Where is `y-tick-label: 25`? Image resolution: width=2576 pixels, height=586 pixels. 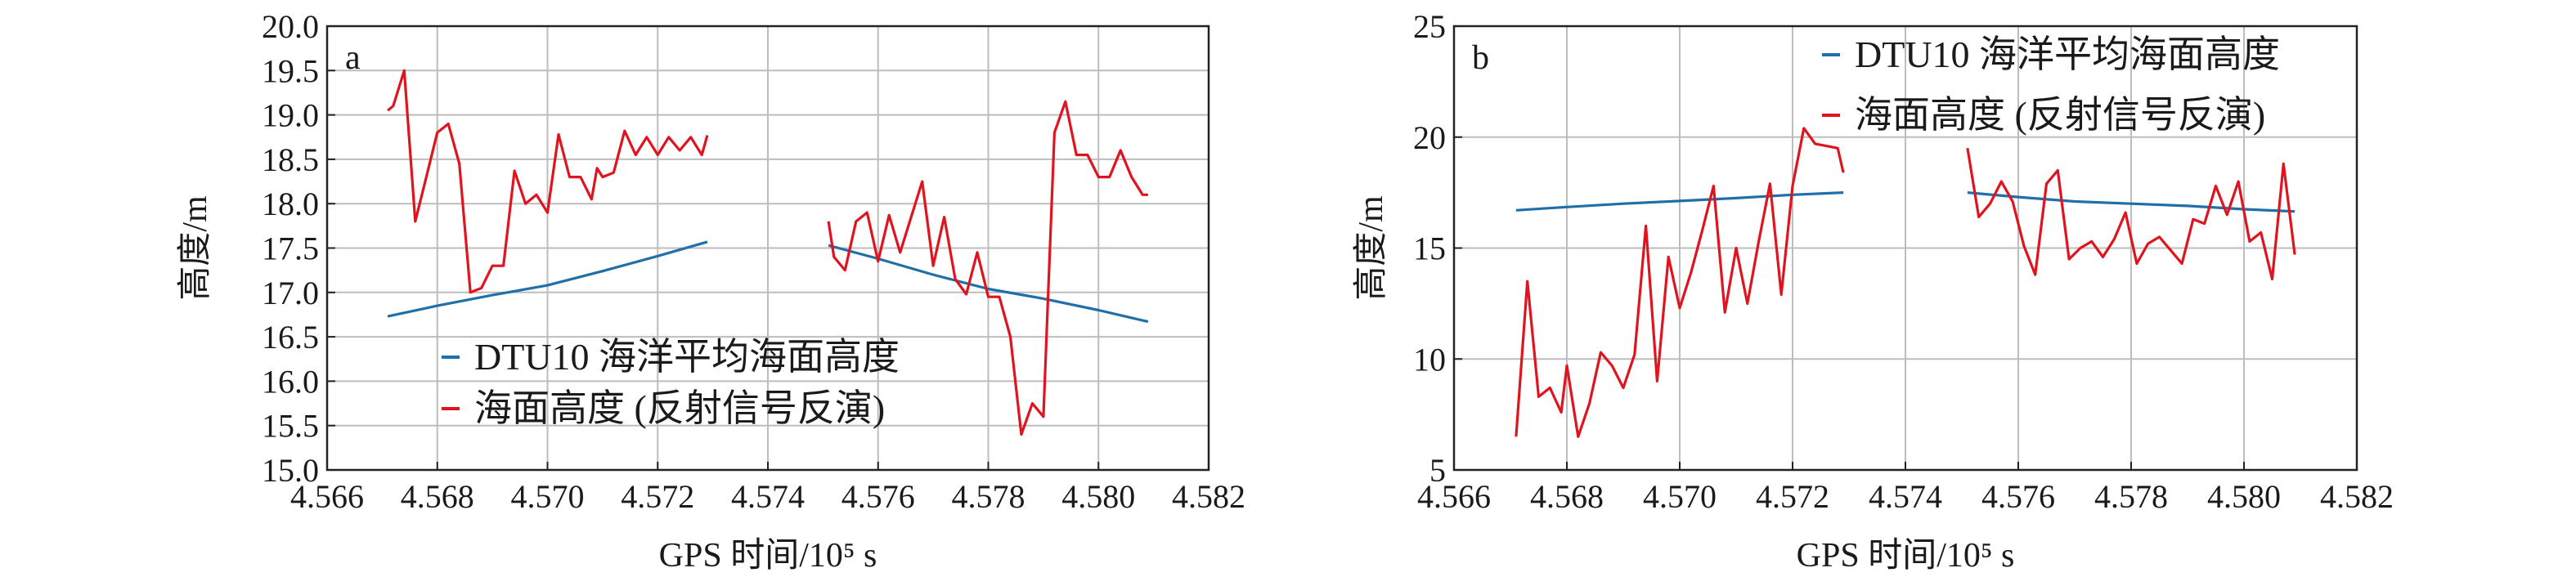
y-tick-label: 25 is located at coordinates (1429, 27).